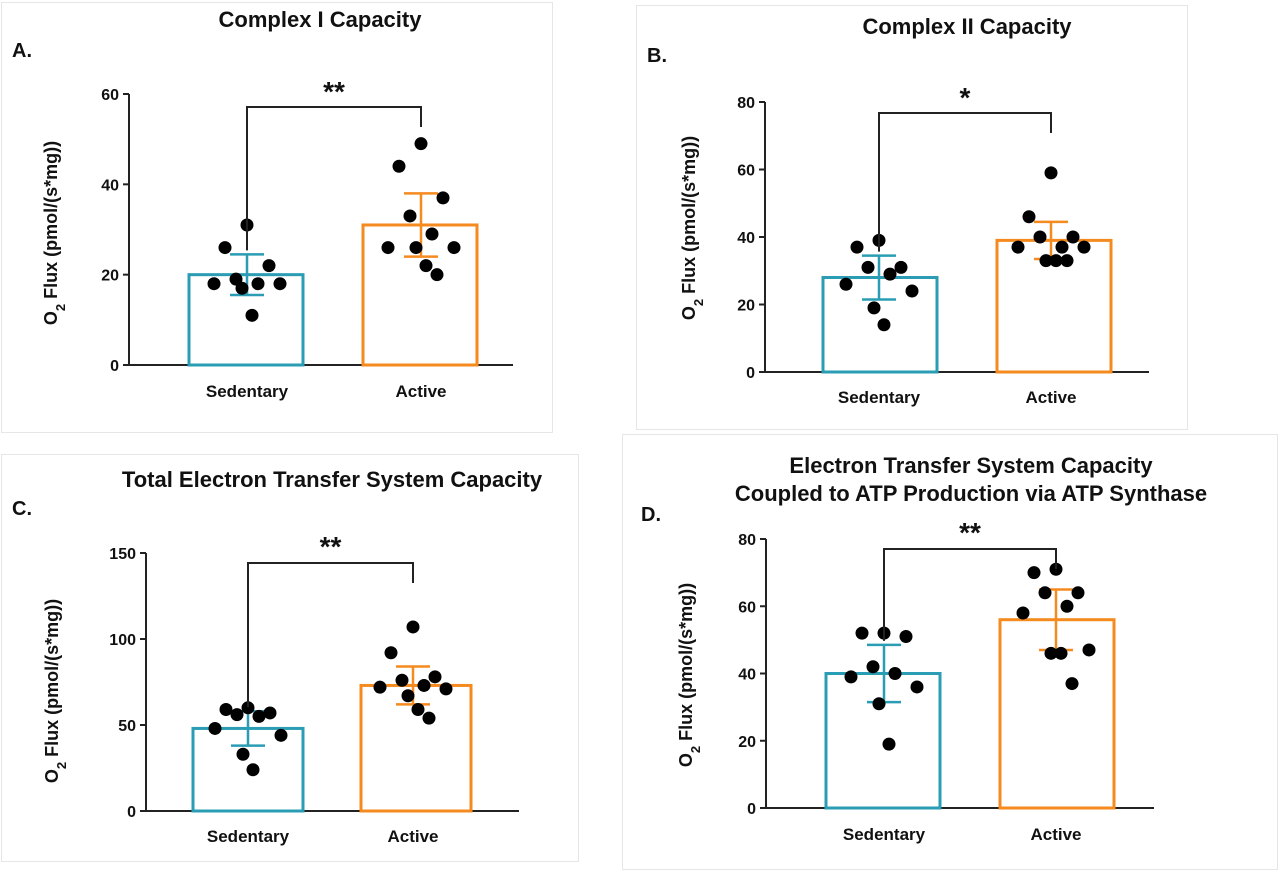  Describe the element at coordinates (651, 515) in the screenshot. I see `panel-letter: D.` at that location.